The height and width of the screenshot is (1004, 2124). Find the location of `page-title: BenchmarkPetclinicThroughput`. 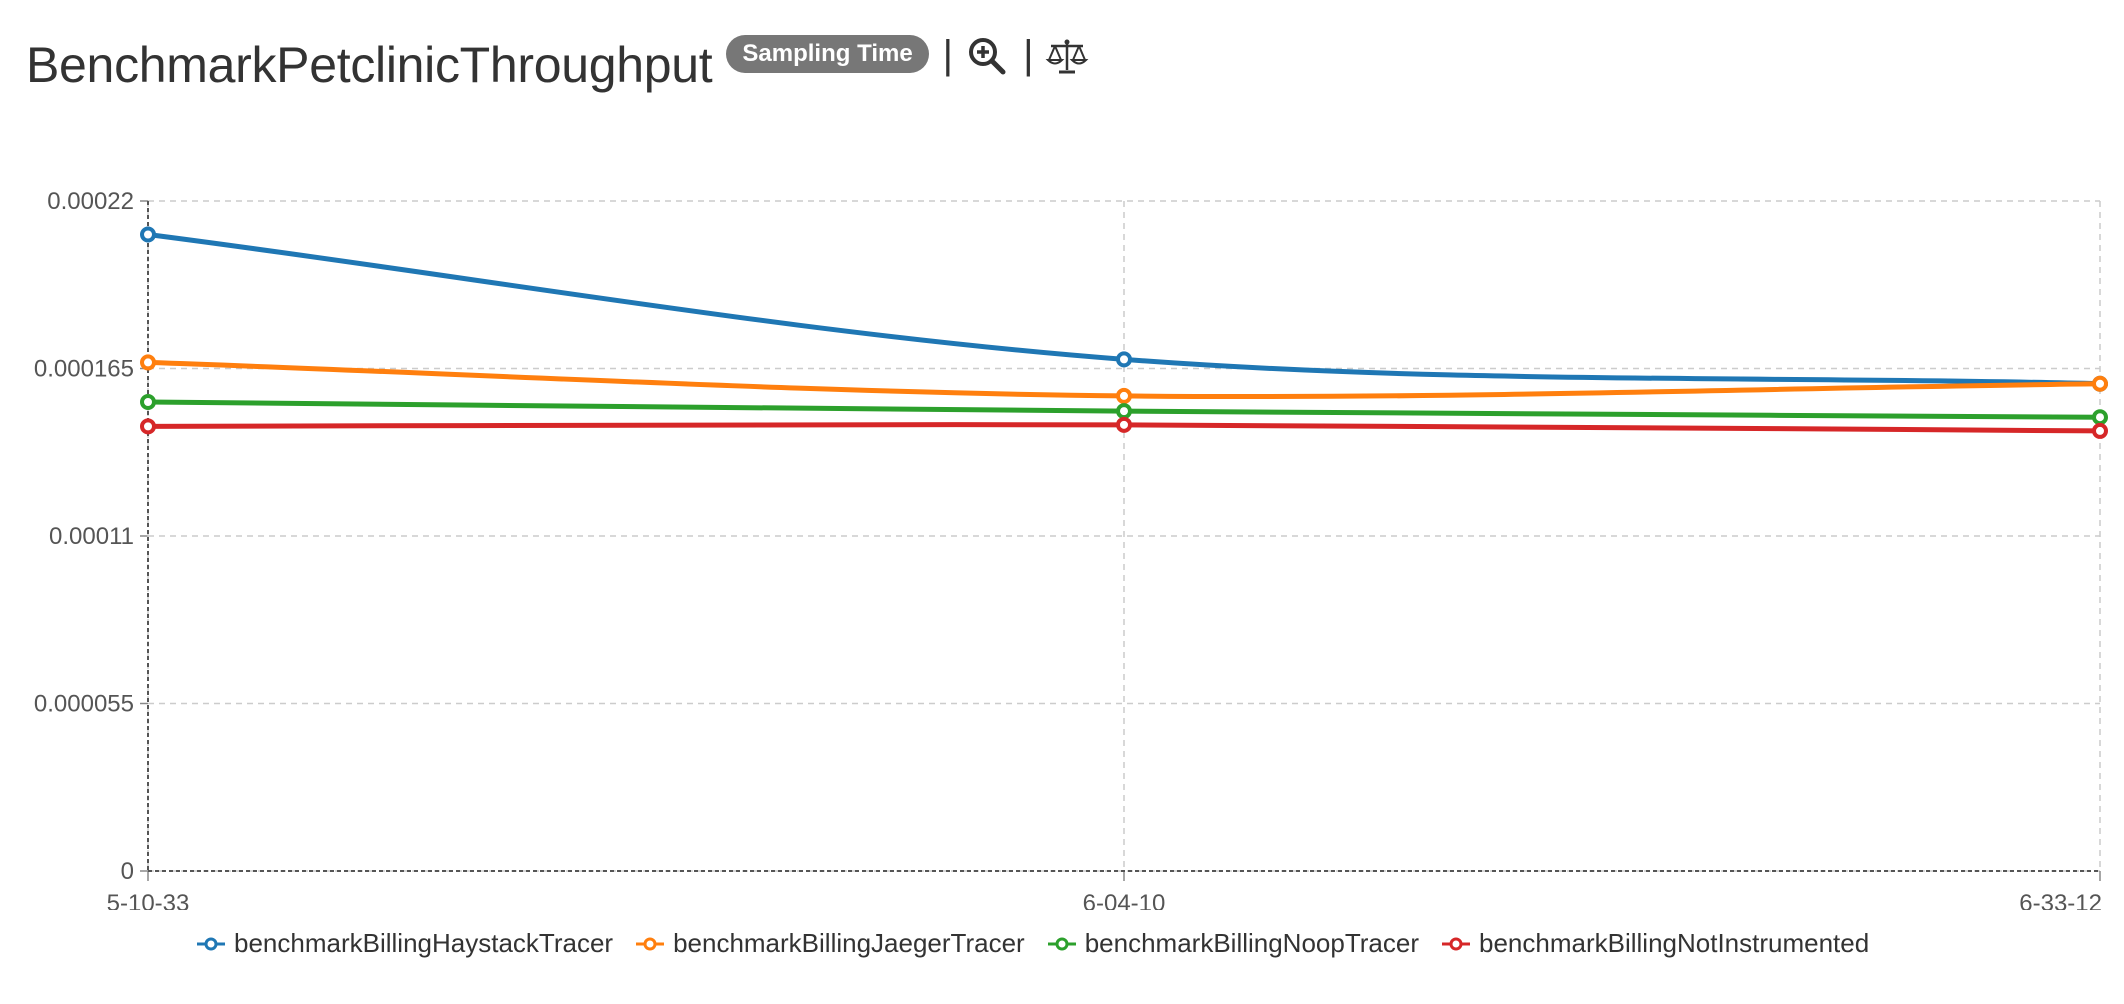

page-title: BenchmarkPetclinicThroughput is located at coordinates (369, 65).